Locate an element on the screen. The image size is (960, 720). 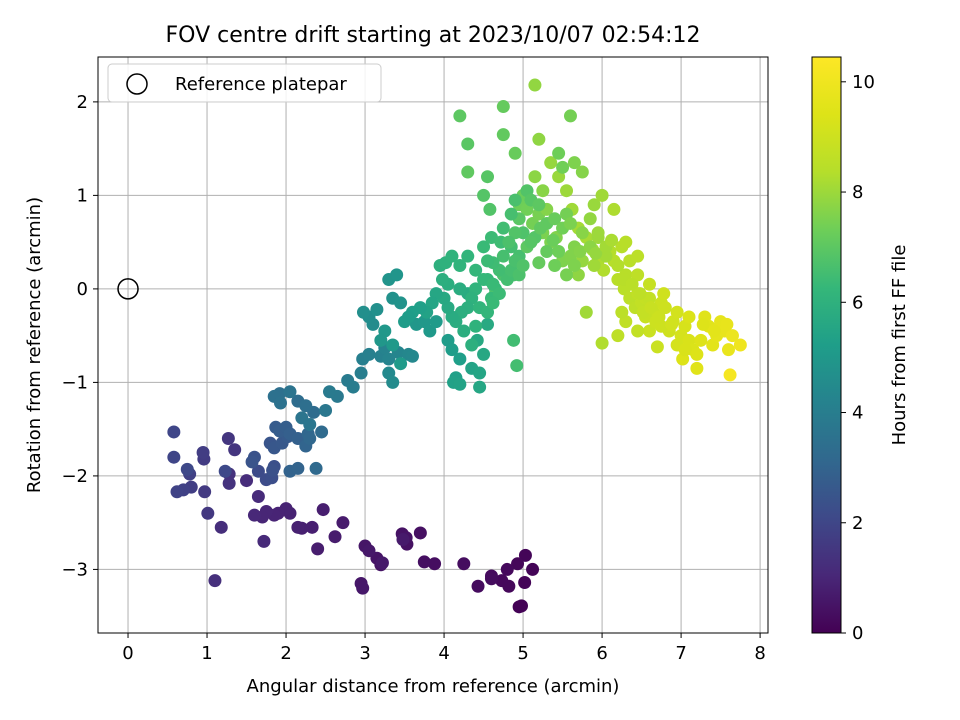
y-tick-label: −1 is located at coordinates (74, 382).